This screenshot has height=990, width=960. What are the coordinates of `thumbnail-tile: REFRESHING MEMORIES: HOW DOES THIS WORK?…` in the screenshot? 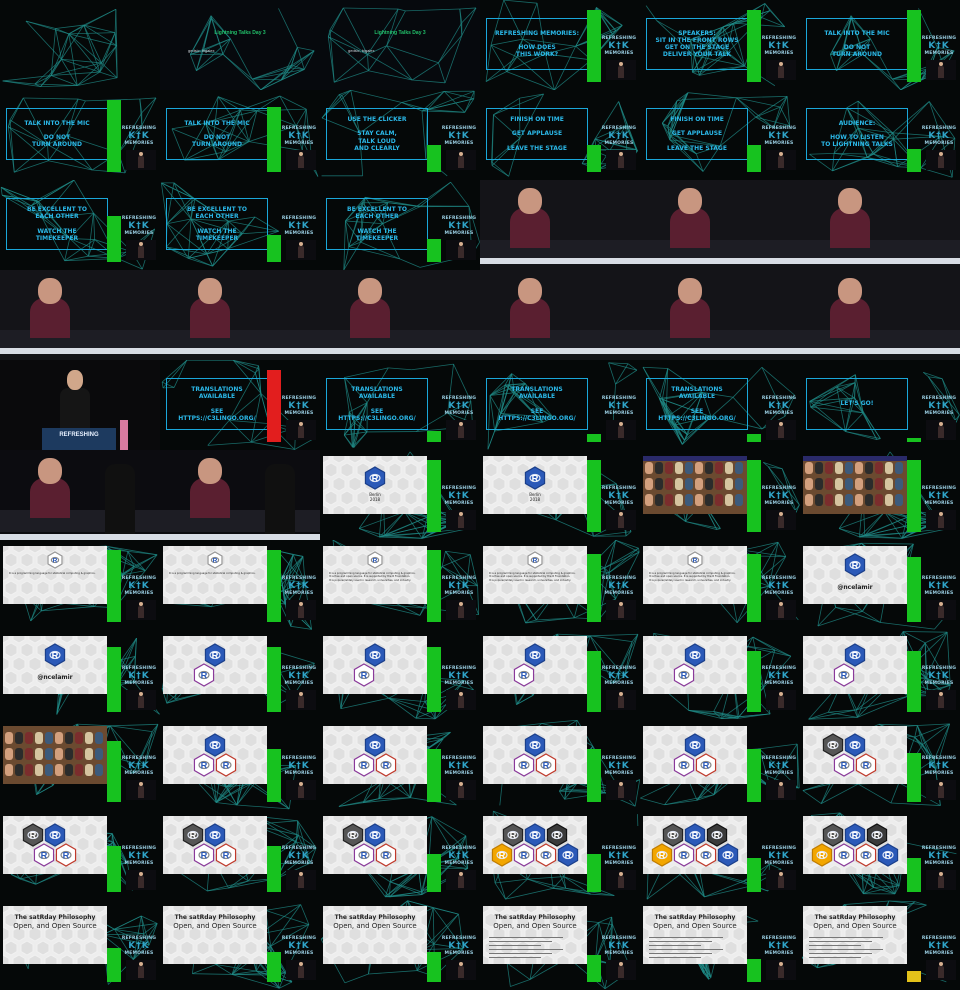 It's located at (560, 45).